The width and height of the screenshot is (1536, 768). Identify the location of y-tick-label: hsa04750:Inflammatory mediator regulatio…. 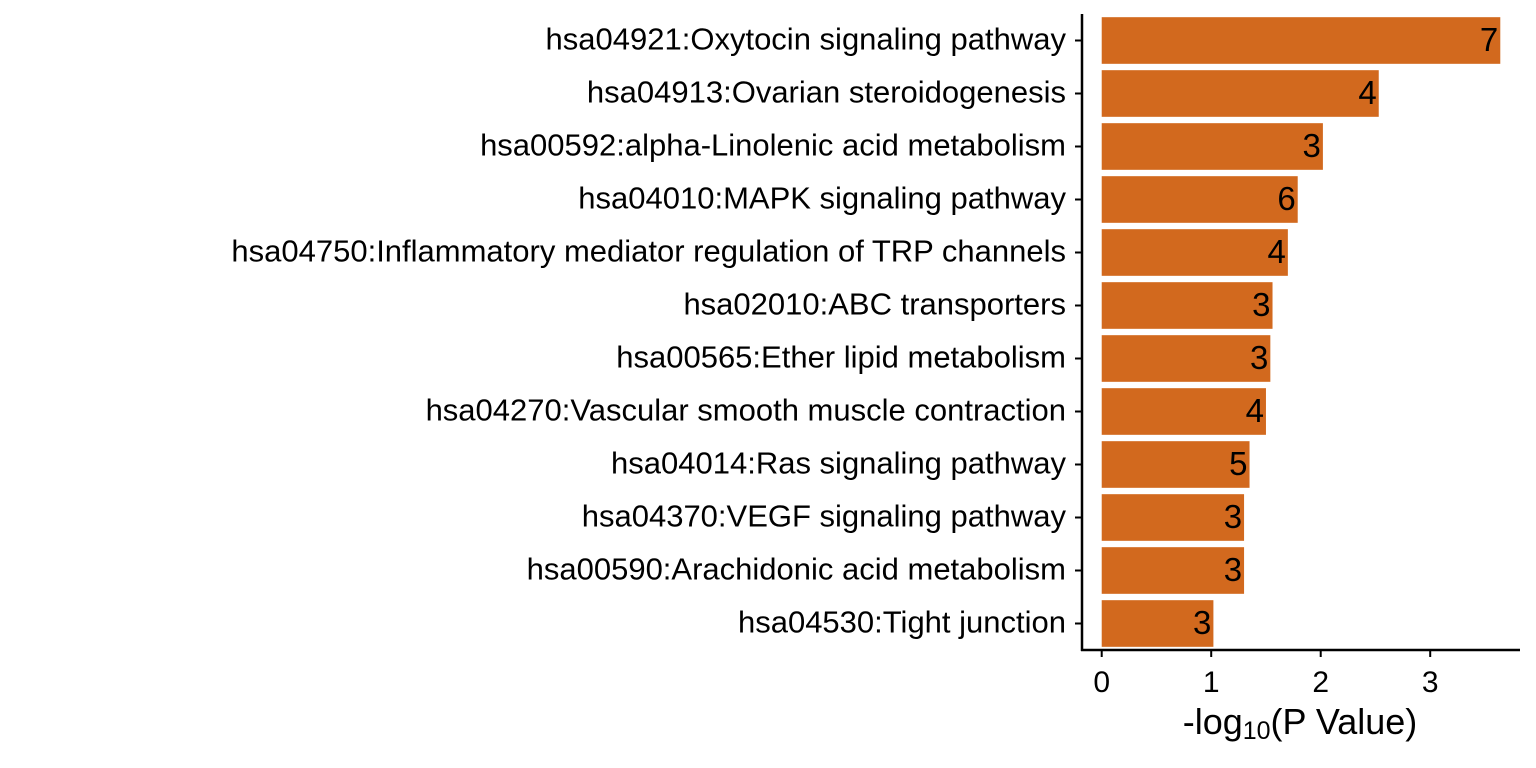
(648, 251).